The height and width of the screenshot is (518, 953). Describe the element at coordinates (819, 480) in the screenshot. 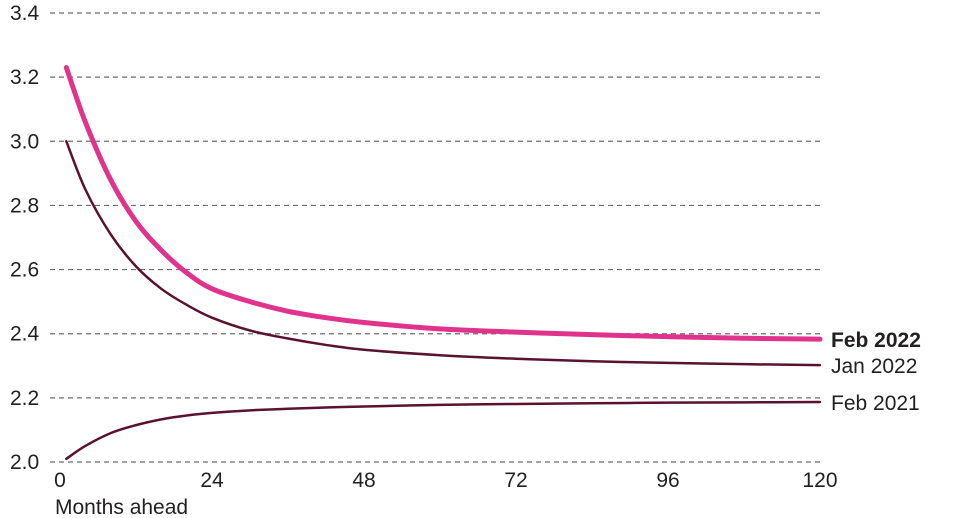

I see `x-tick-label: 120` at that location.